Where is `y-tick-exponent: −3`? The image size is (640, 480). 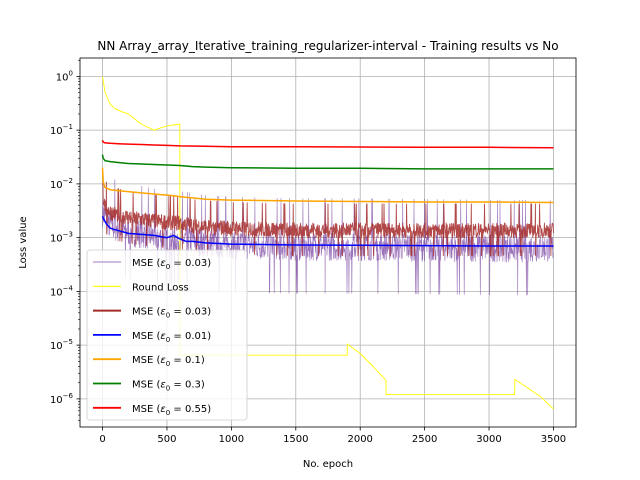
y-tick-exponent: −3 is located at coordinates (68, 235).